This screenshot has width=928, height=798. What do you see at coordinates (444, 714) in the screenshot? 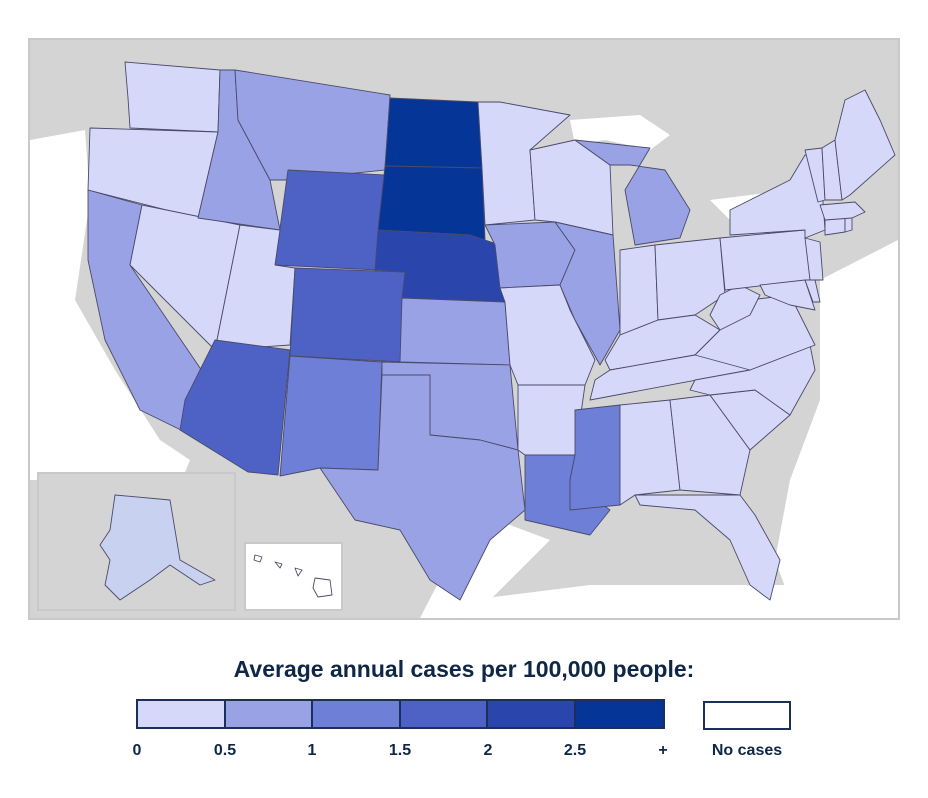
I see `legend-swatch-1.5-2` at bounding box center [444, 714].